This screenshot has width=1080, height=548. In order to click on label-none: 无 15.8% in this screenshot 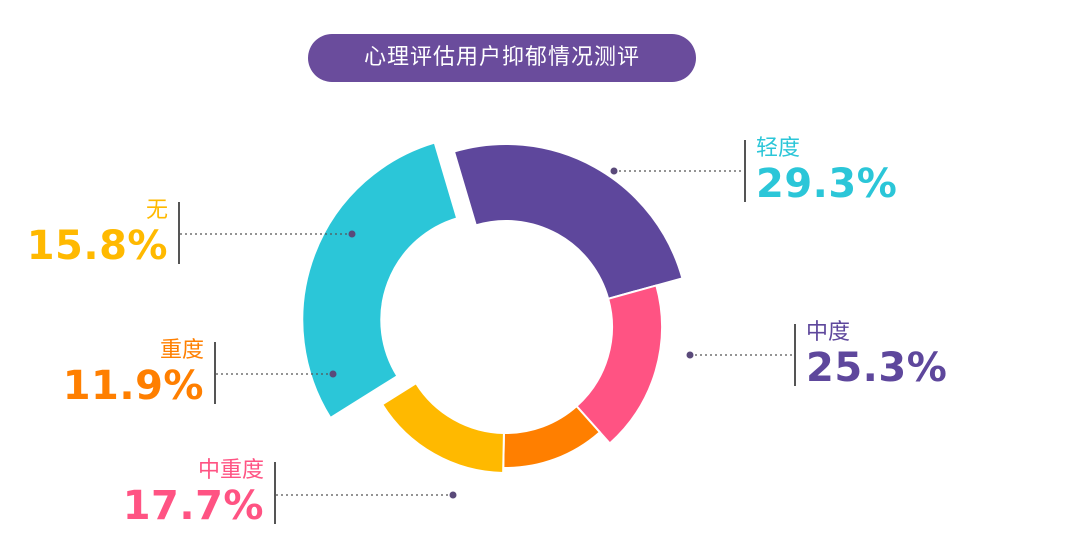, I will do `click(97, 233)`.